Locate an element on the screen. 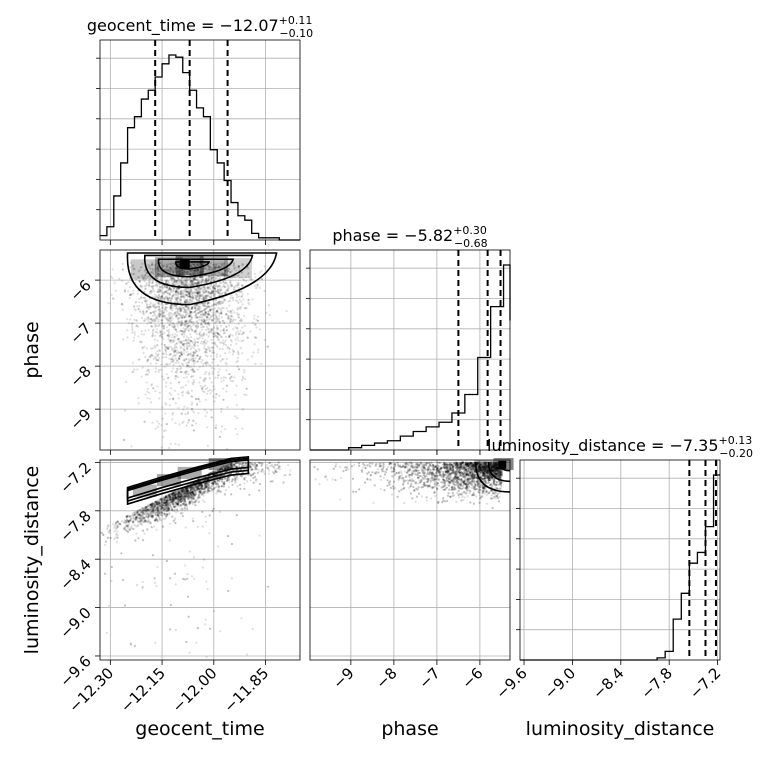 The width and height of the screenshot is (760, 760). panel-time-phase-frame is located at coordinates (200, 350).